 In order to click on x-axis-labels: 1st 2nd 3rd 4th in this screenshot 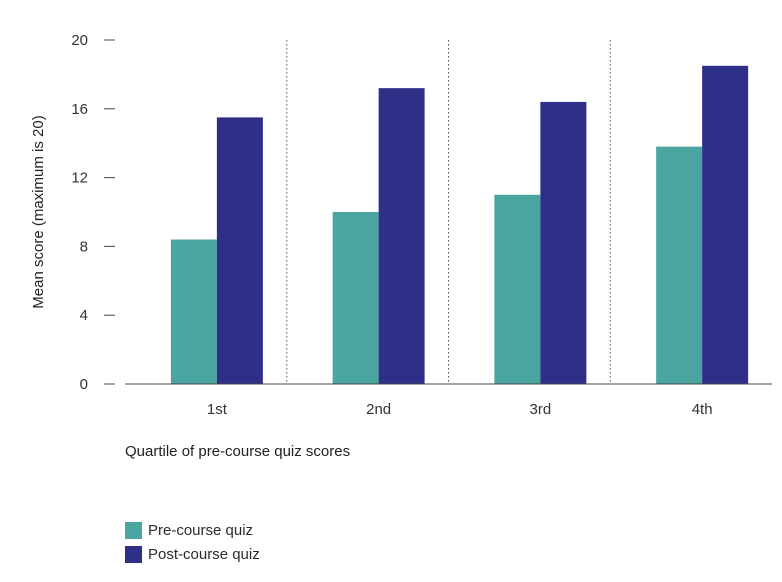, I will do `click(460, 409)`.